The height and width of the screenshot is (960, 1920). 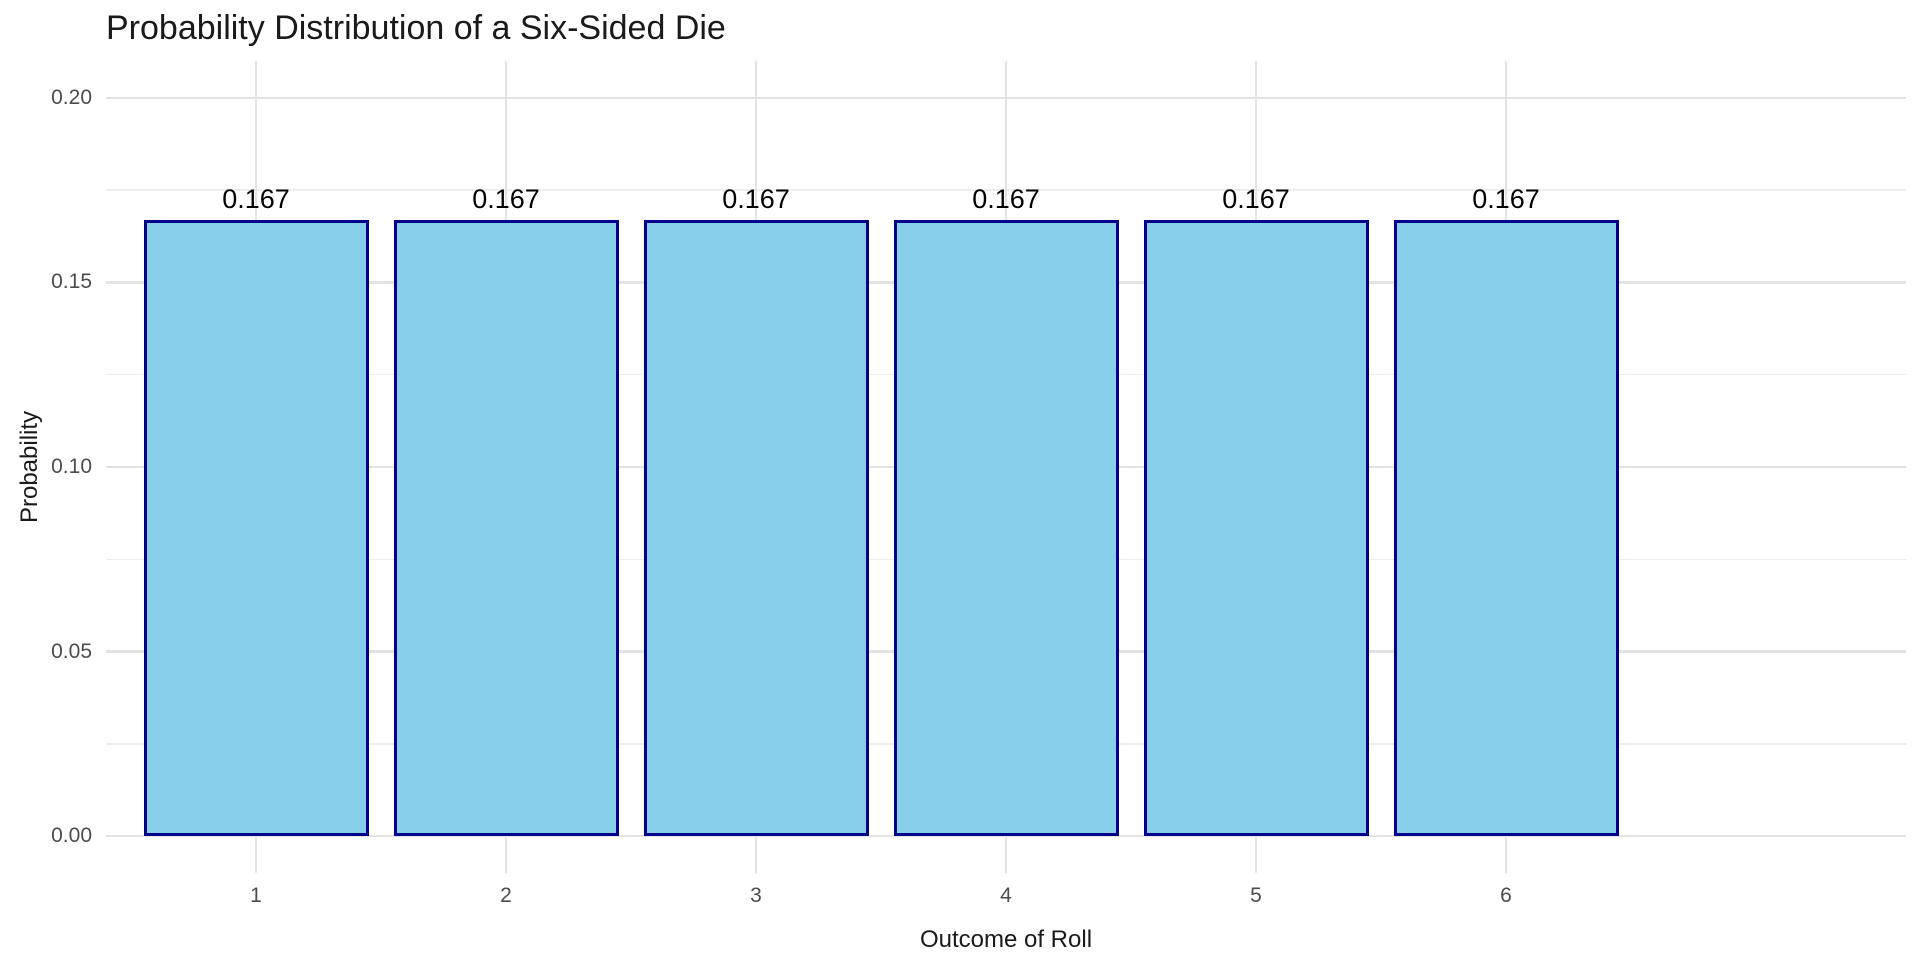 I want to click on x-tick-label: 2, so click(x=506, y=895).